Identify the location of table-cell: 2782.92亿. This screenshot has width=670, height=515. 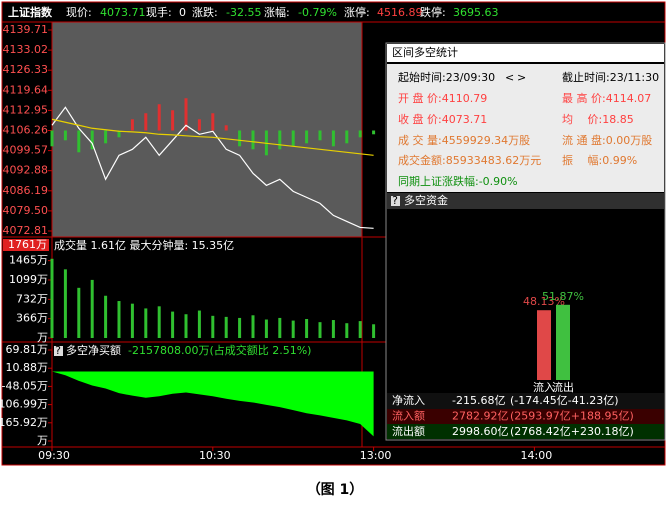
(480, 416).